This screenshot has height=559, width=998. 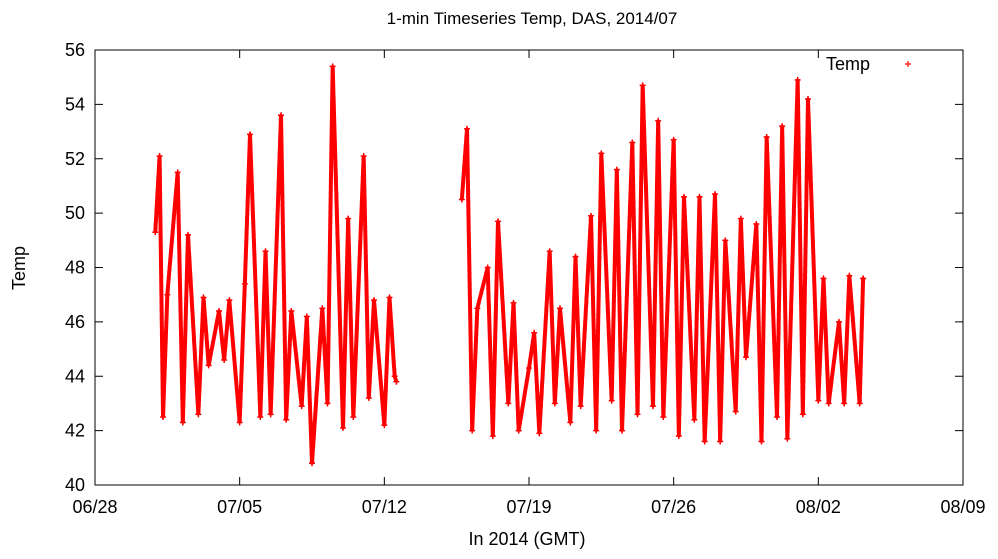 What do you see at coordinates (818, 507) in the screenshot?
I see `x-tick-label: 08/02` at bounding box center [818, 507].